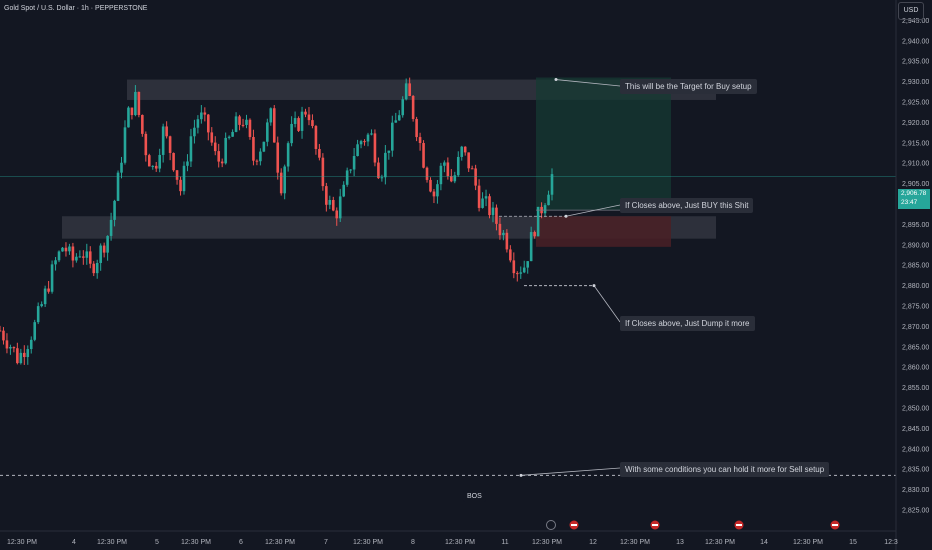 The width and height of the screenshot is (932, 550). What do you see at coordinates (504, 542) in the screenshot?
I see `time-tick-label: 11` at bounding box center [504, 542].